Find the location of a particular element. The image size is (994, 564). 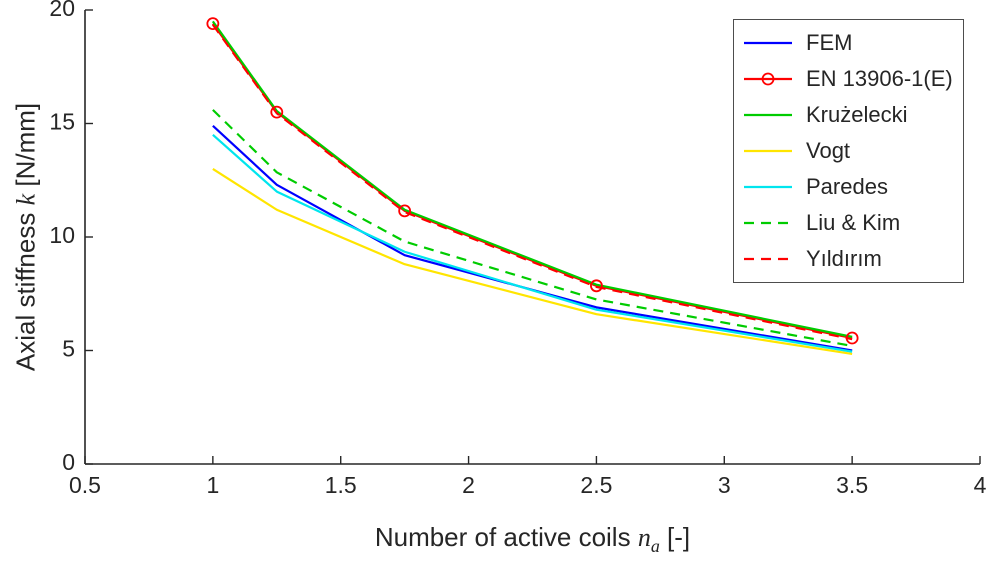

legend-item-kru-elecki: Krużelecki is located at coordinates (847, 115).